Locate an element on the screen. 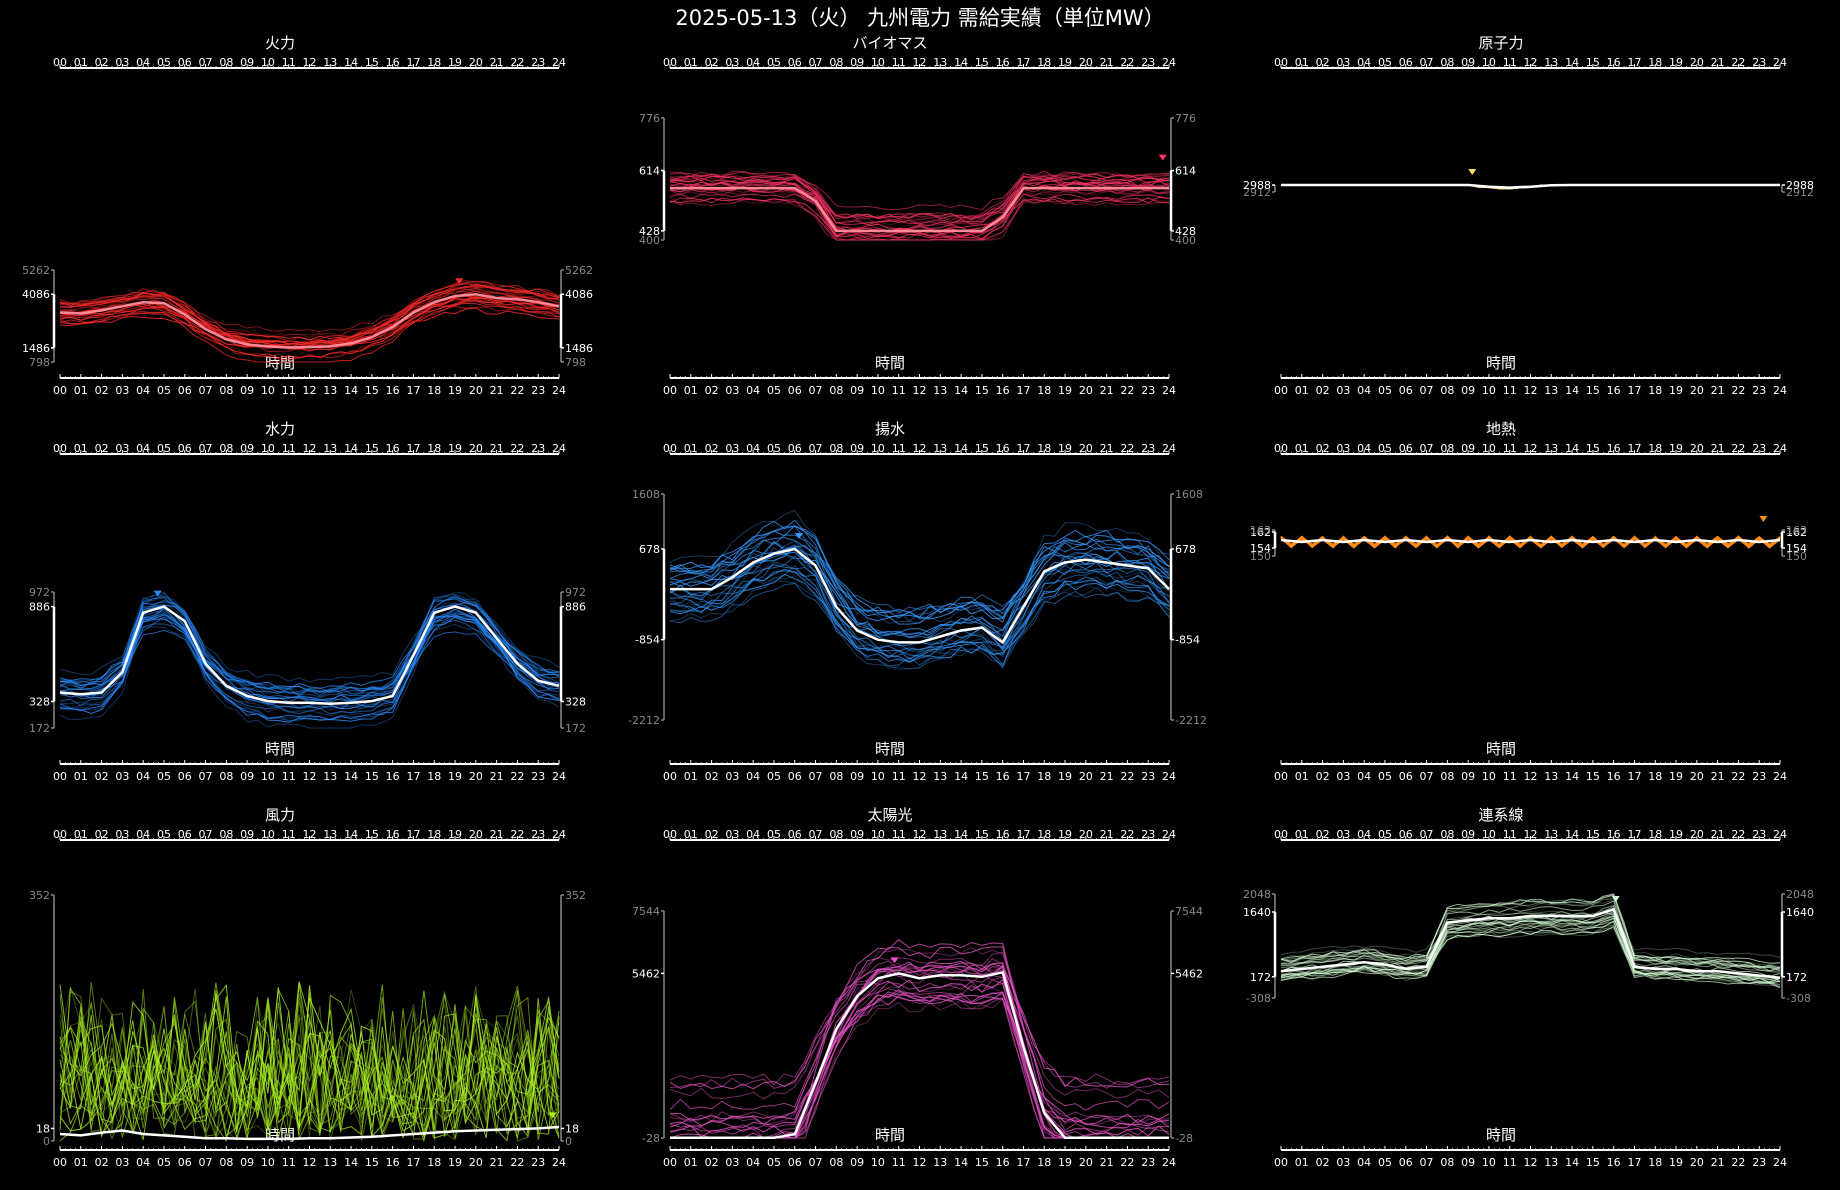 The width and height of the screenshot is (1840, 1190). y-tick-label: 1486 is located at coordinates (579, 348).